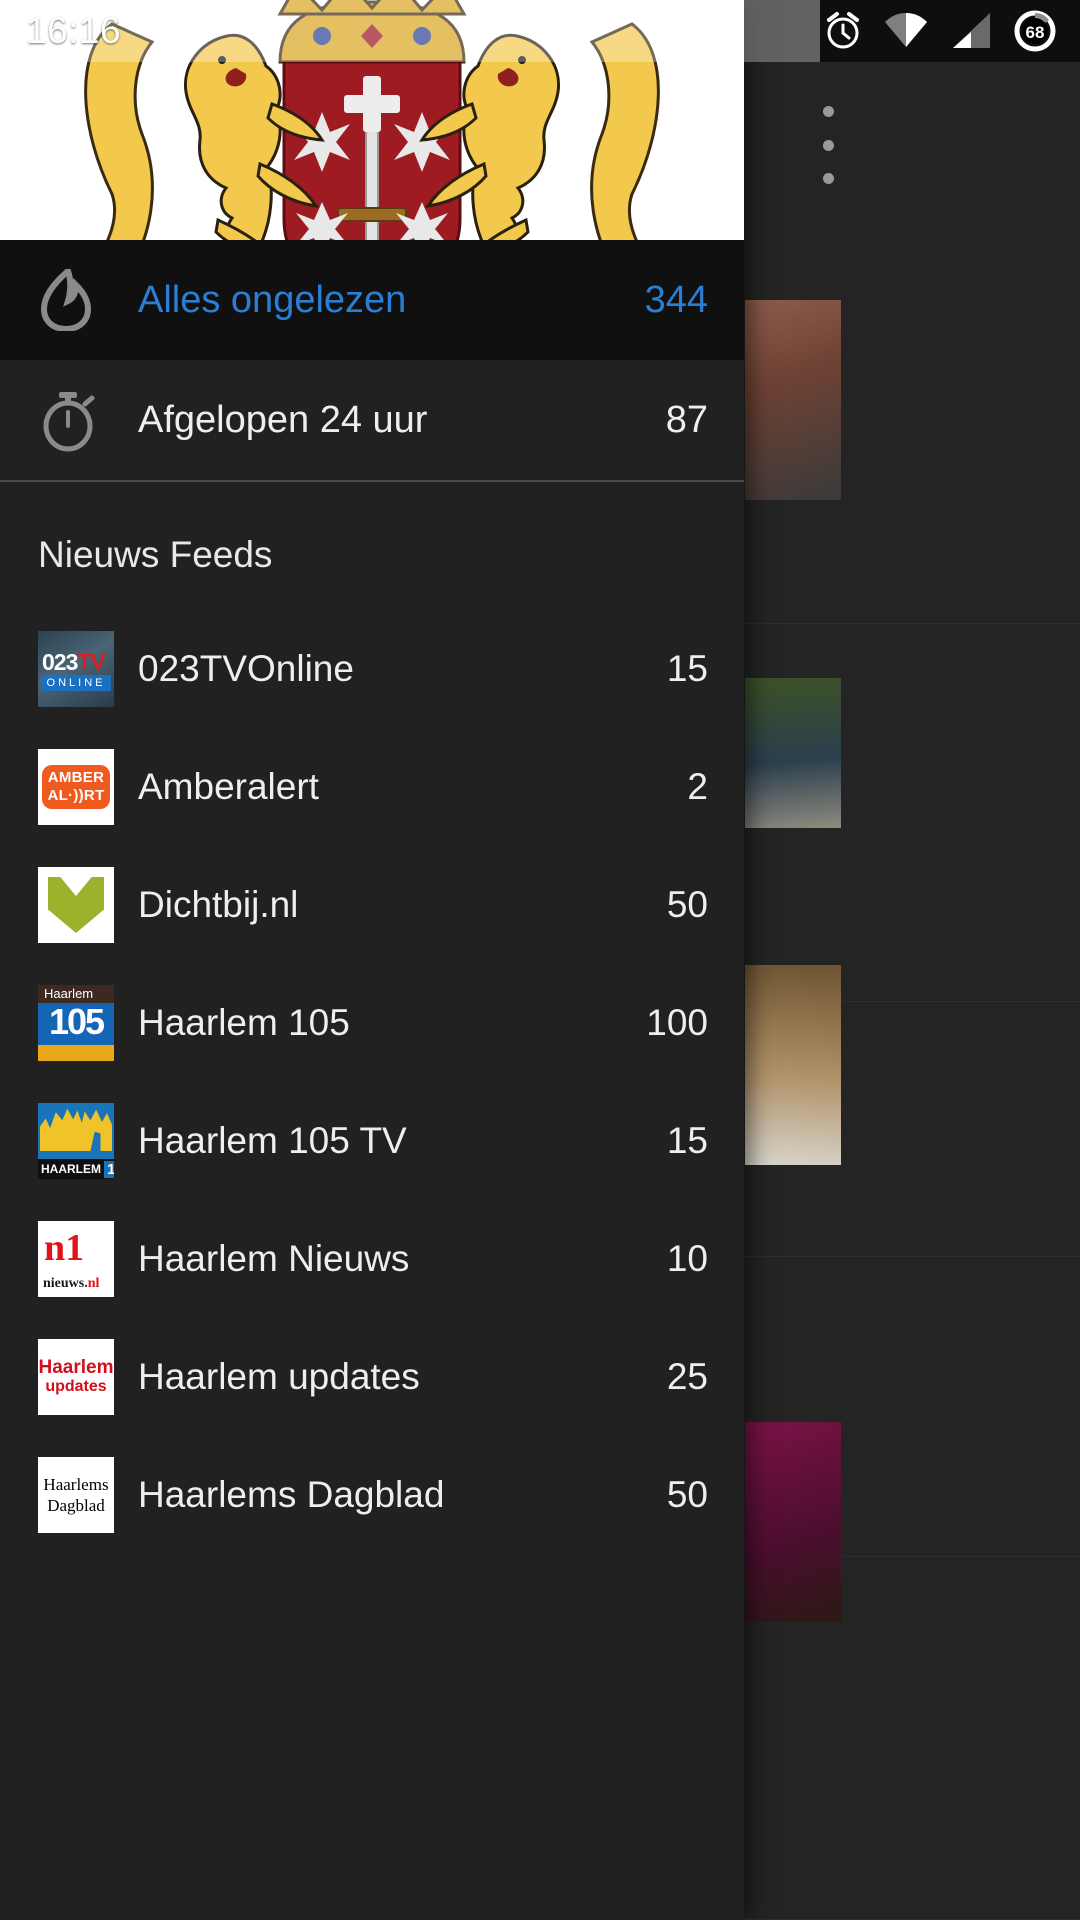  I want to click on stopwatch-icon, so click(78, 420).